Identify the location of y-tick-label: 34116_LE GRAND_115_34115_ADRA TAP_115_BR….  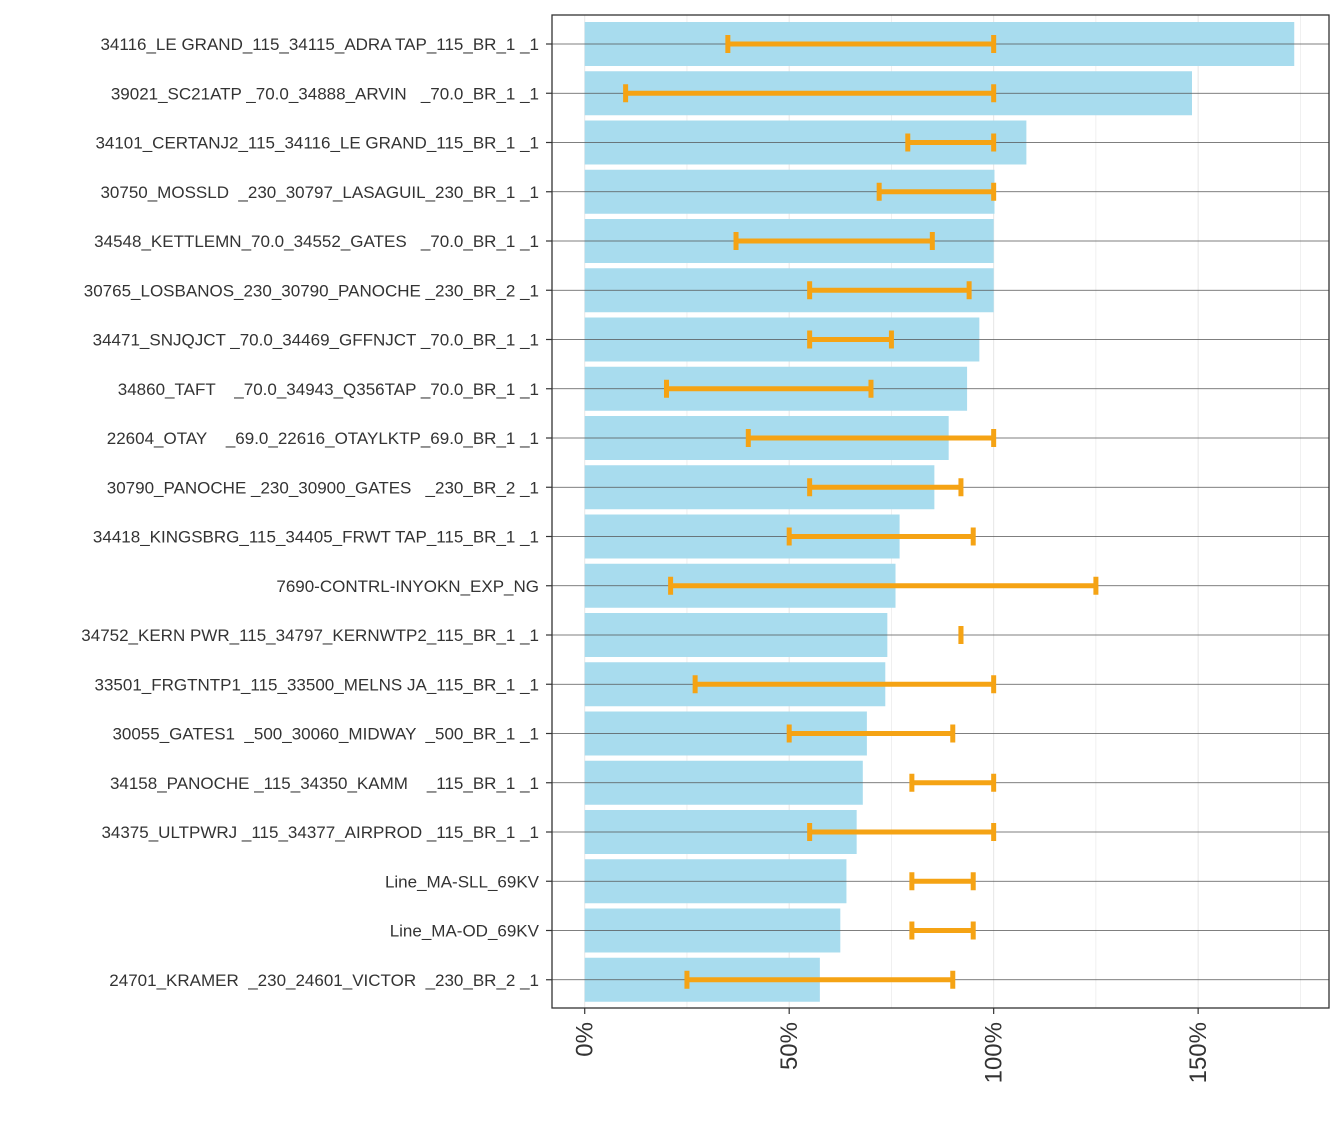
(319, 44).